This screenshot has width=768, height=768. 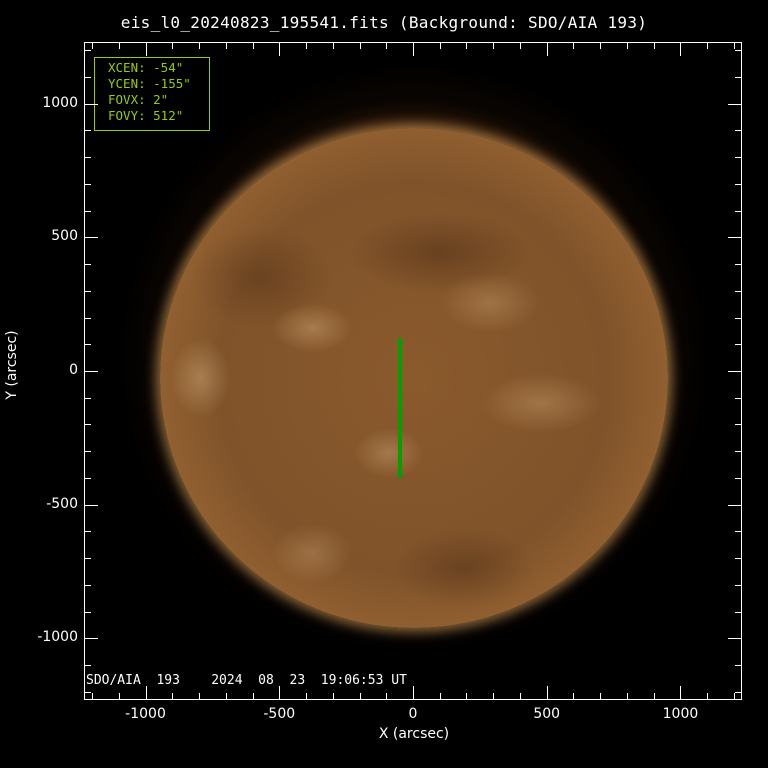 What do you see at coordinates (146, 115) in the screenshot?
I see `fovy-text: FOVY: 512"` at bounding box center [146, 115].